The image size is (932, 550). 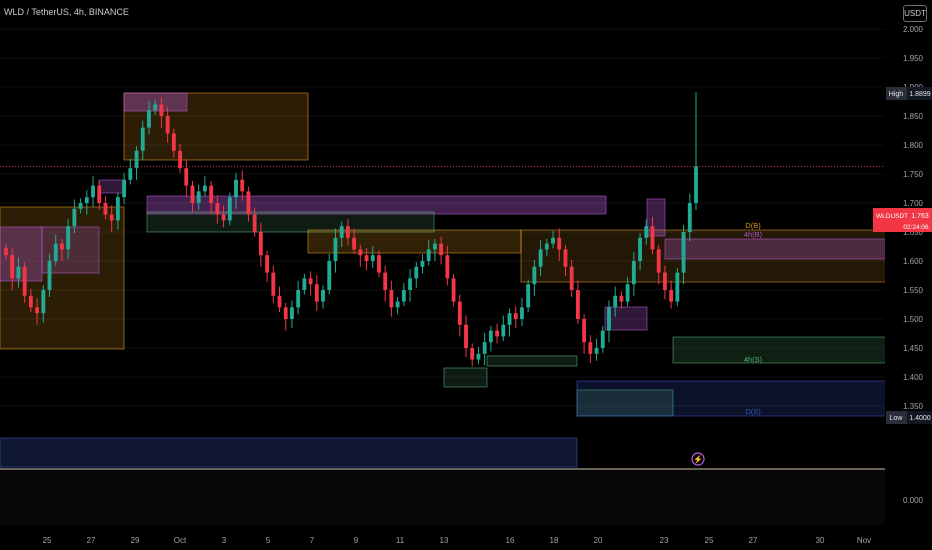 What do you see at coordinates (913, 232) in the screenshot?
I see `price-tick-label: 1.650` at bounding box center [913, 232].